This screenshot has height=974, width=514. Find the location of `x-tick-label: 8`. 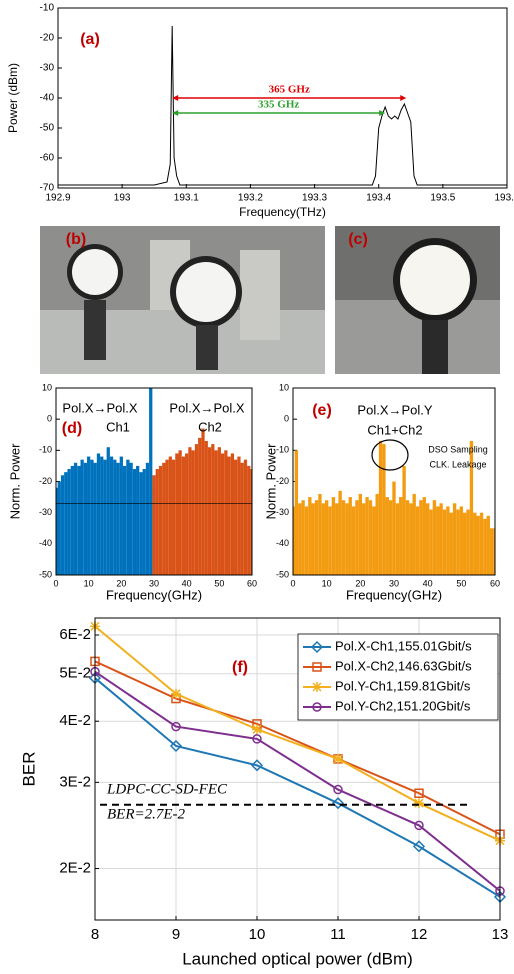

x-tick-label: 8 is located at coordinates (95, 934).